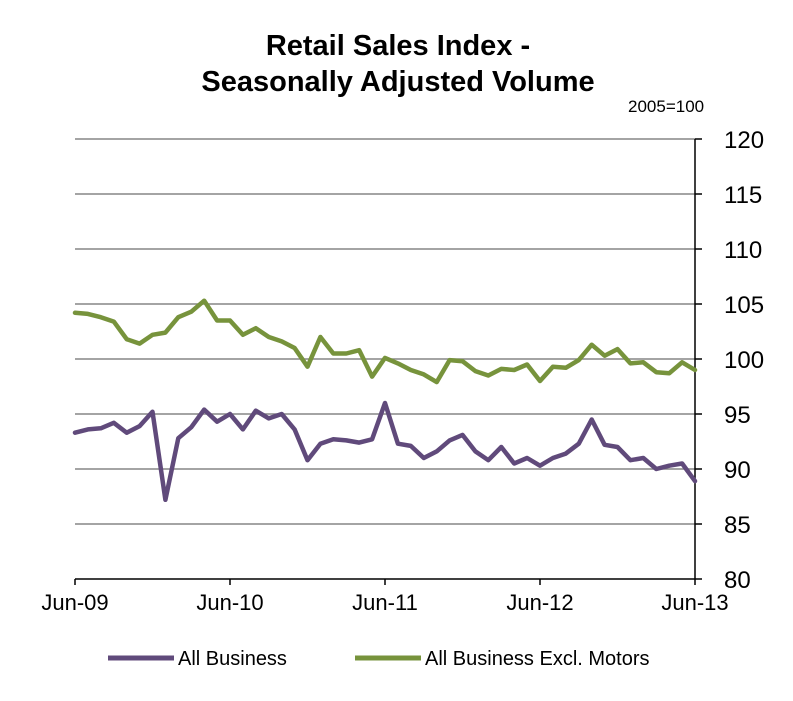 The image size is (793, 701). Describe the element at coordinates (737, 525) in the screenshot. I see `y-tick-label: 85` at that location.